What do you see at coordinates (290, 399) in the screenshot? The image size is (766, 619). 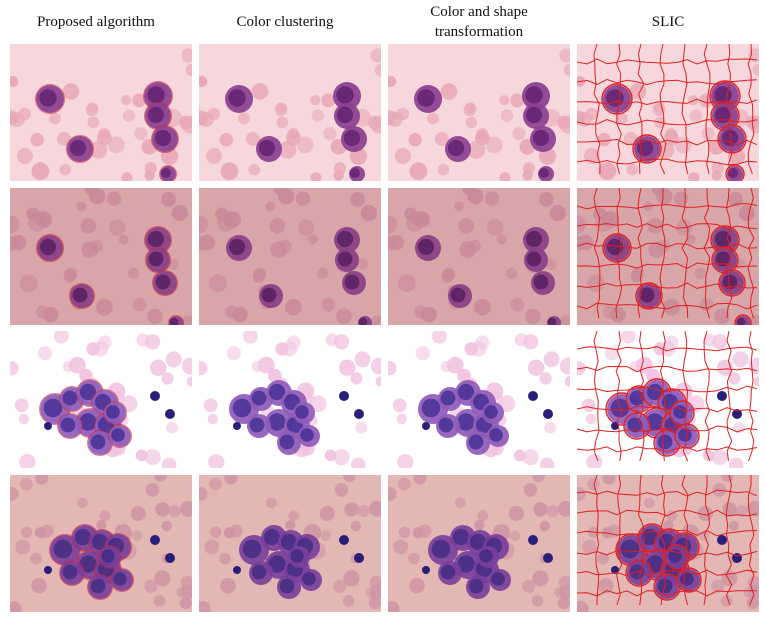 I see `tile-sample-3-color-clustering` at bounding box center [290, 399].